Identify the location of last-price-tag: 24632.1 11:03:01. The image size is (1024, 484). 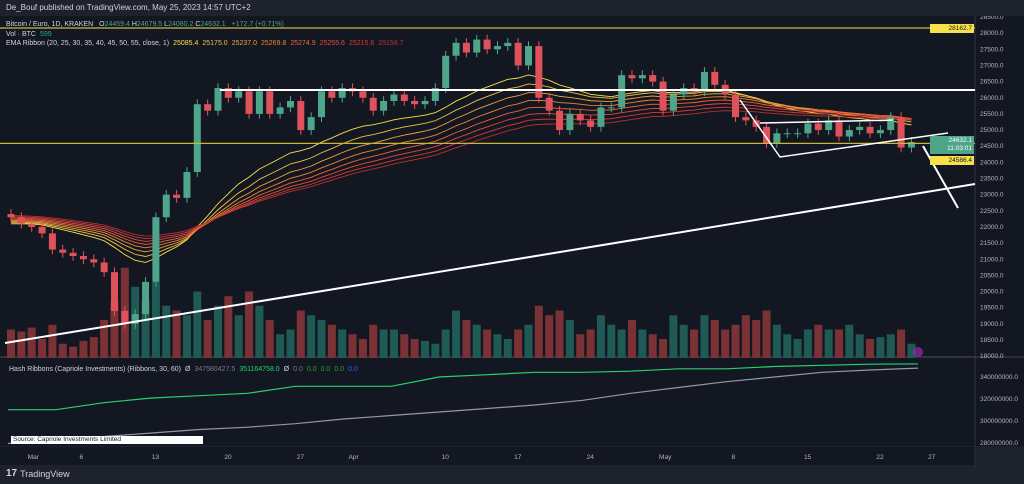
(952, 145).